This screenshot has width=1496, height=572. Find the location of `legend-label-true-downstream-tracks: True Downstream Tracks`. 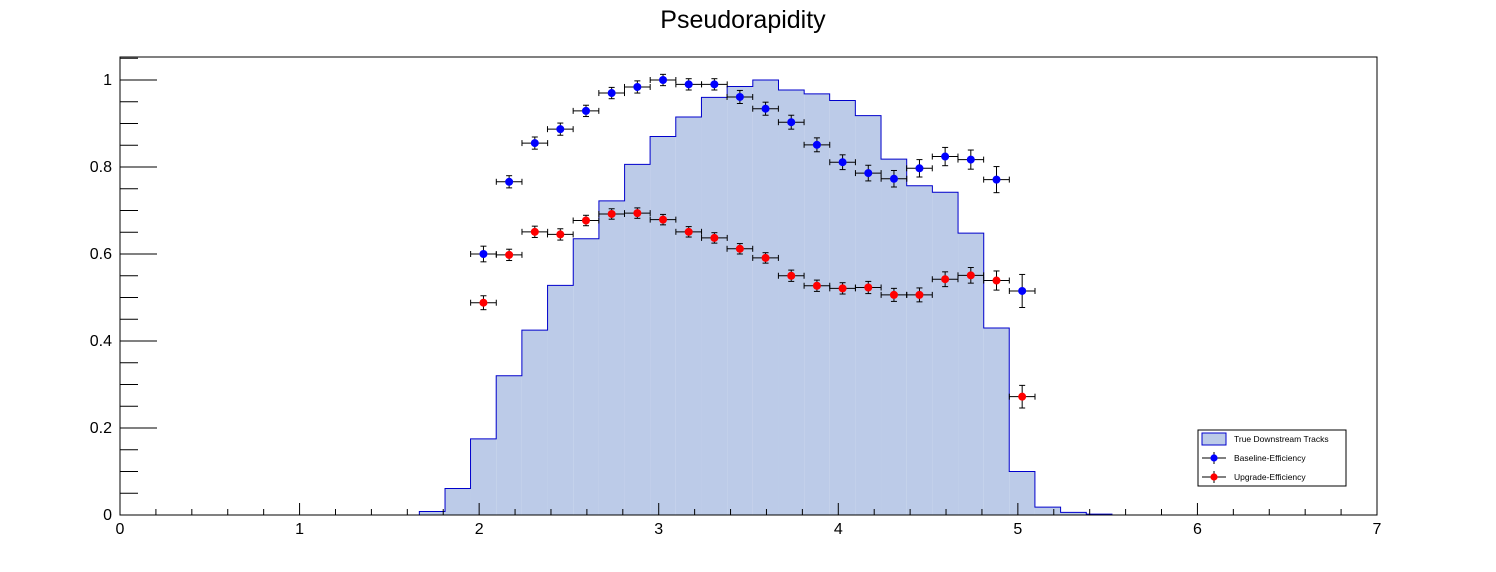

legend-label-true-downstream-tracks: True Downstream Tracks is located at coordinates (1281, 439).